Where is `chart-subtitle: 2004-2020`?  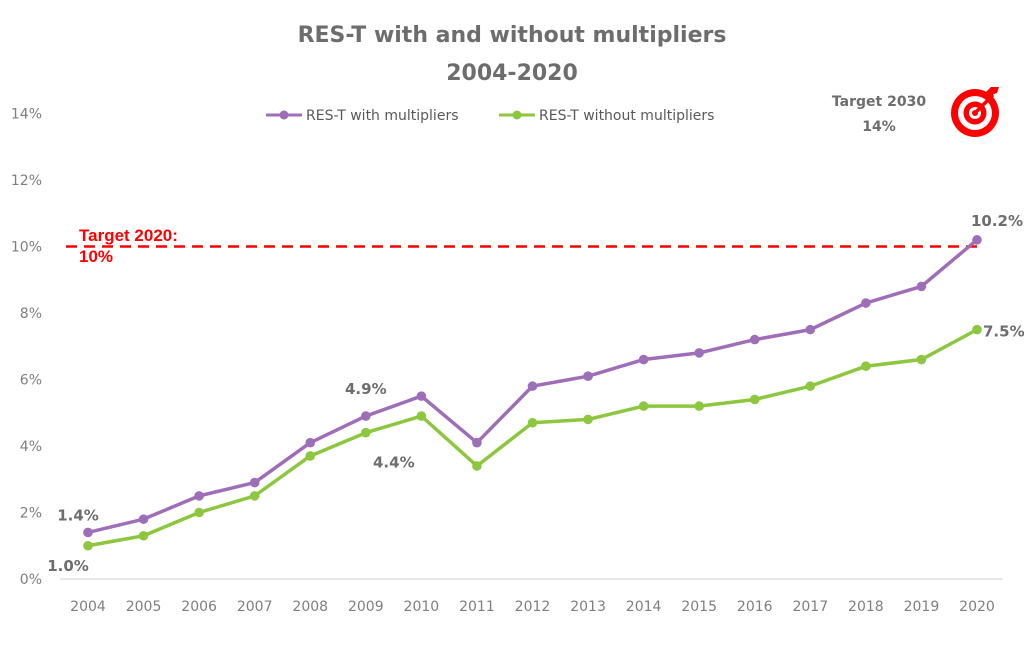 chart-subtitle: 2004-2020 is located at coordinates (512, 73).